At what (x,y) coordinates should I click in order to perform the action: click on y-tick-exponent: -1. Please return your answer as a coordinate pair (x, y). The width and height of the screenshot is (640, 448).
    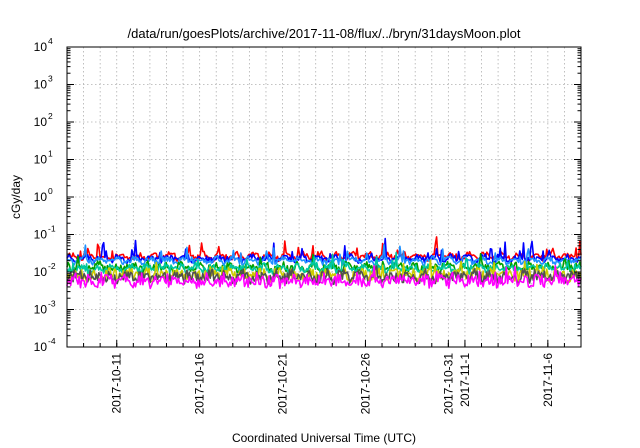
    Looking at the image, I should click on (52, 229).